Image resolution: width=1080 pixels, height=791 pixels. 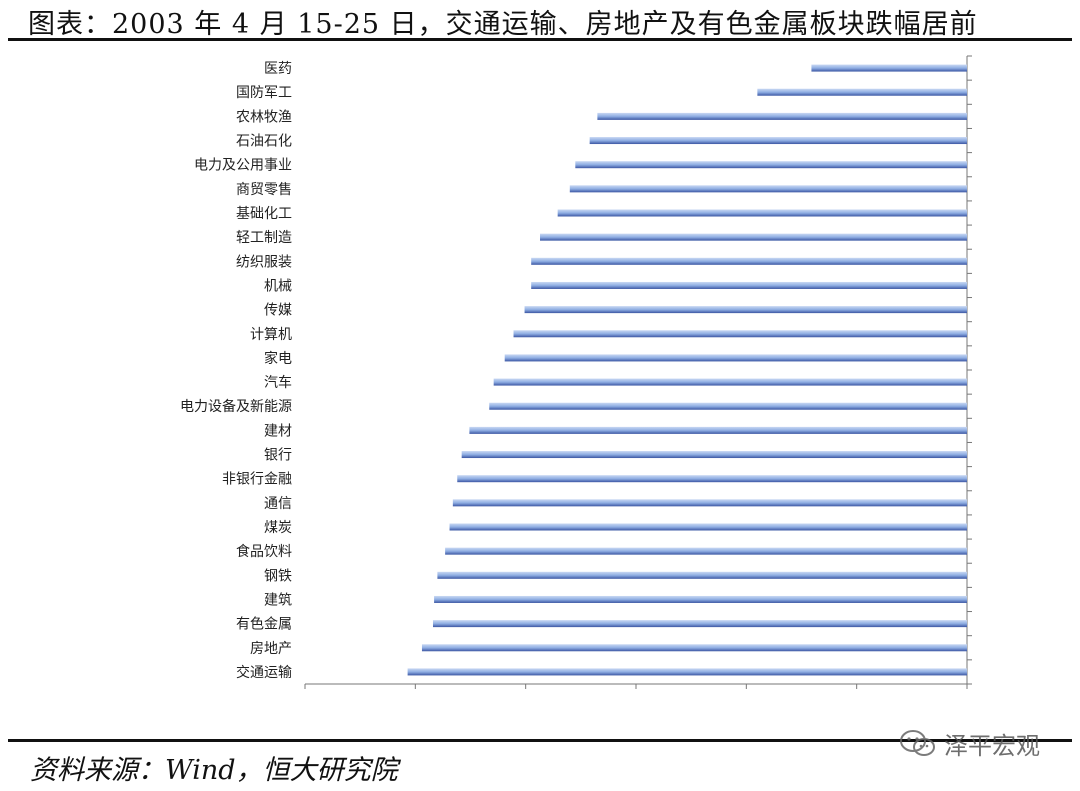 I want to click on bar-建材, so click(x=718, y=430).